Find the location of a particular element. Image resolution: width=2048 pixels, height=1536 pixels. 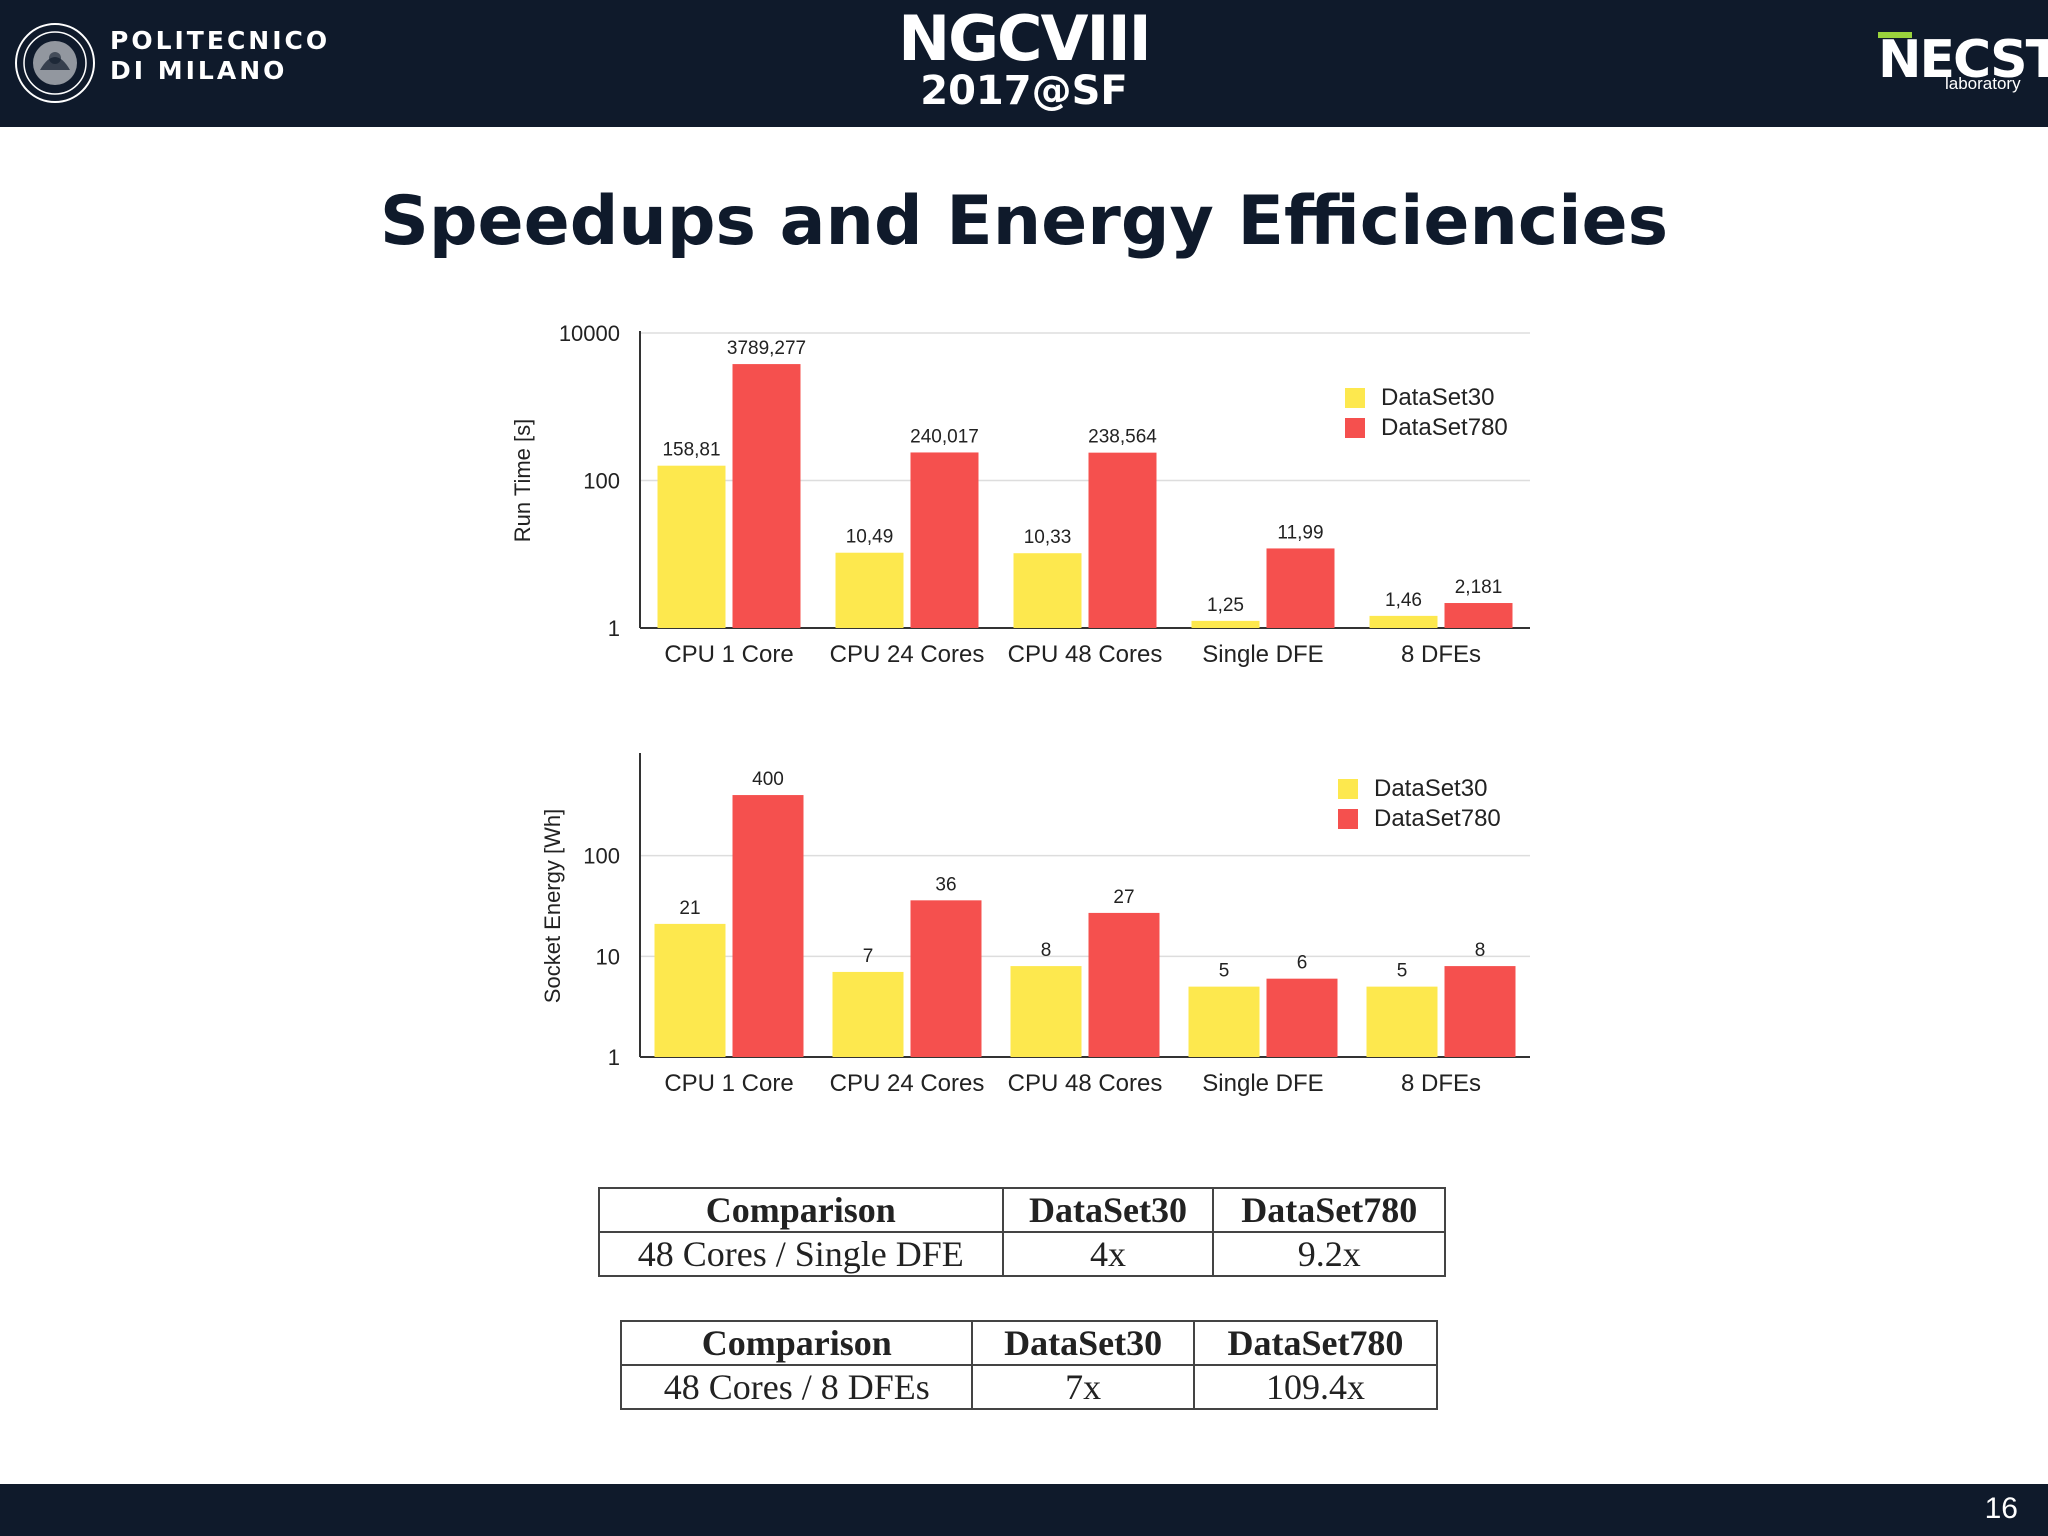

data-label: 158,81 is located at coordinates (691, 450).